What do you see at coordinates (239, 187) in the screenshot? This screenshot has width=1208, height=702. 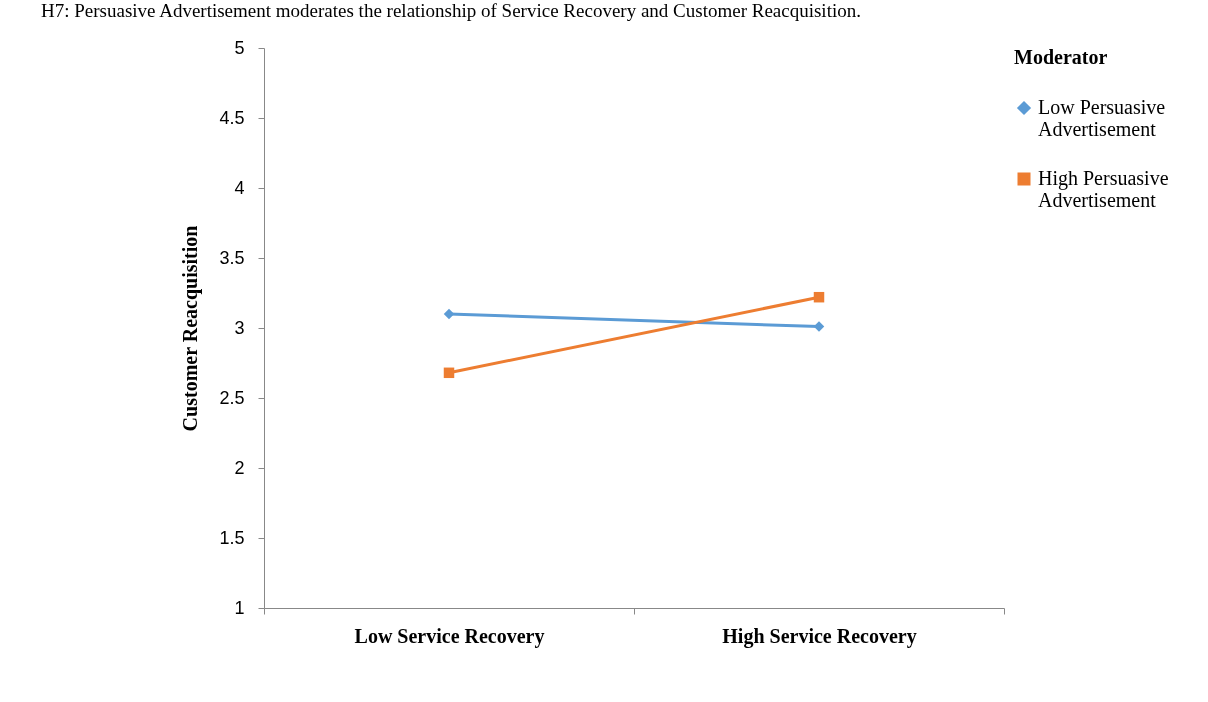 I see `y-tick-label: 4` at bounding box center [239, 187].